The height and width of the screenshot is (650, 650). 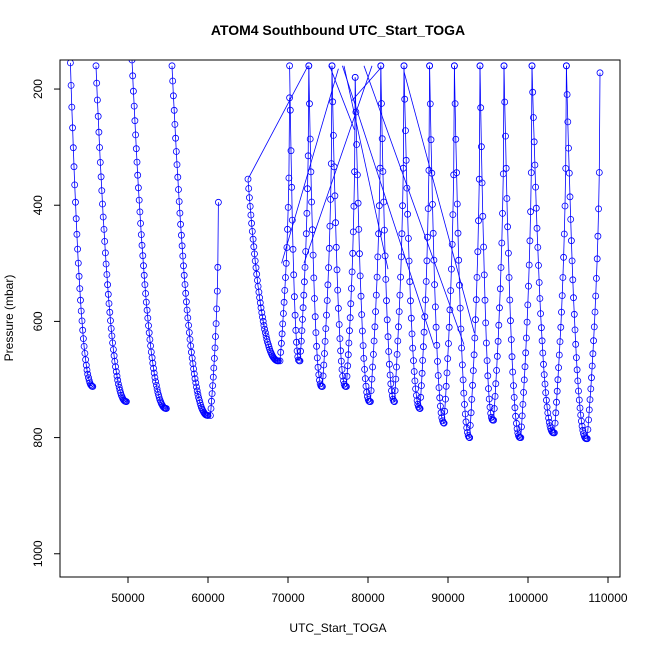 I want to click on x-tick-label: 110000, so click(x=607, y=598).